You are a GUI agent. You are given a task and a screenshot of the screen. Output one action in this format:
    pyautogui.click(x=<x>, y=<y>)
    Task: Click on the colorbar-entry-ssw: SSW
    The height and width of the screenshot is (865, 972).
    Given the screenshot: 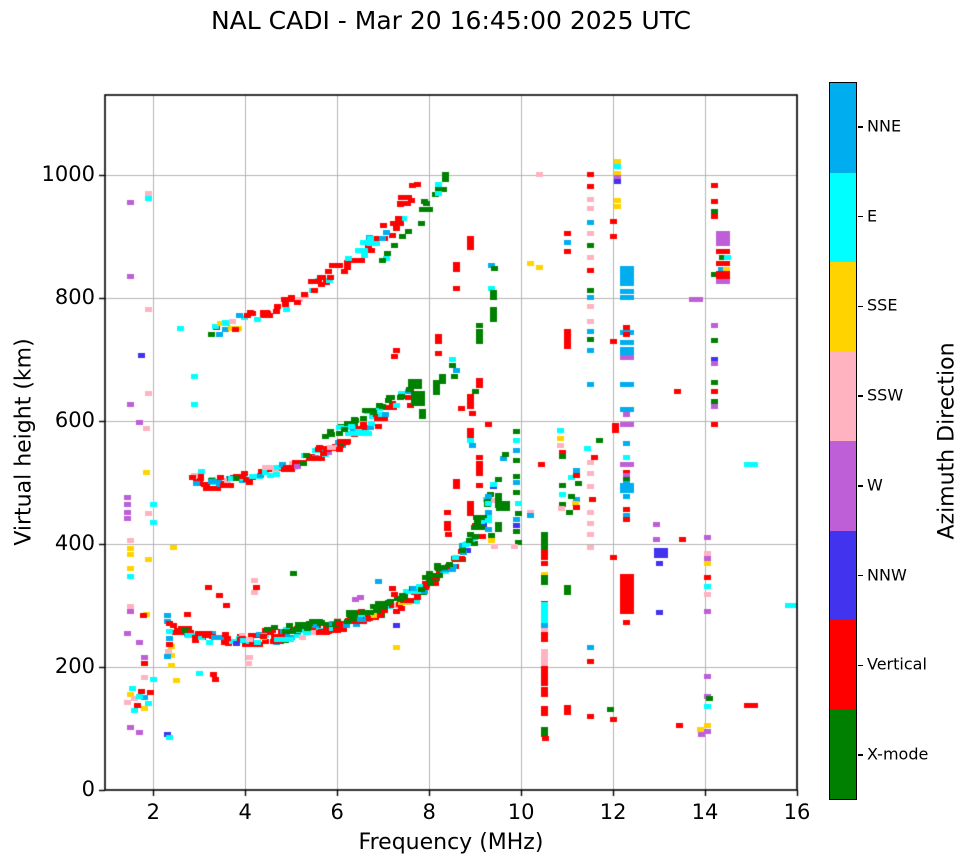 What is the action you would take?
    pyautogui.click(x=885, y=395)
    